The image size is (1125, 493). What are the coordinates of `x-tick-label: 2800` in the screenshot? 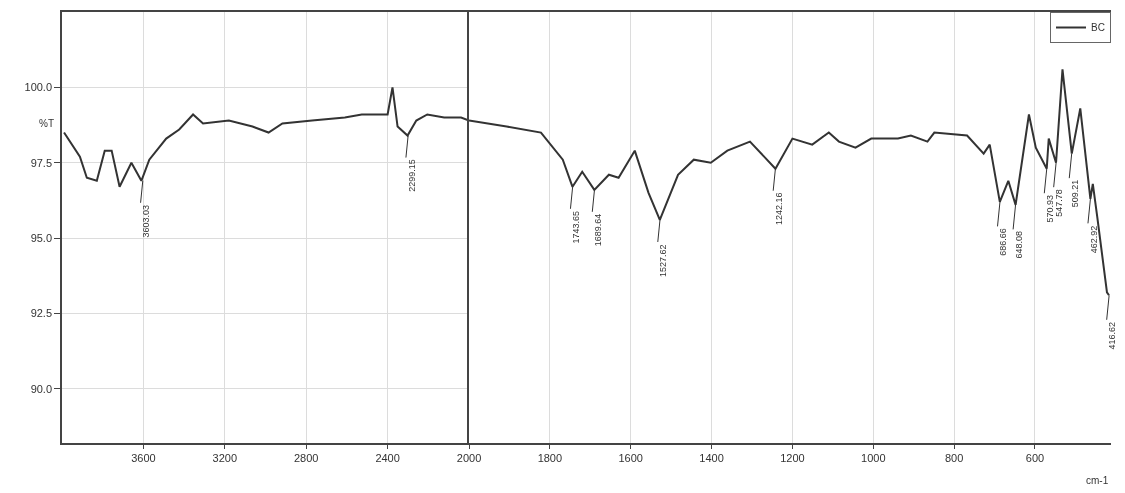 It's located at (306, 457).